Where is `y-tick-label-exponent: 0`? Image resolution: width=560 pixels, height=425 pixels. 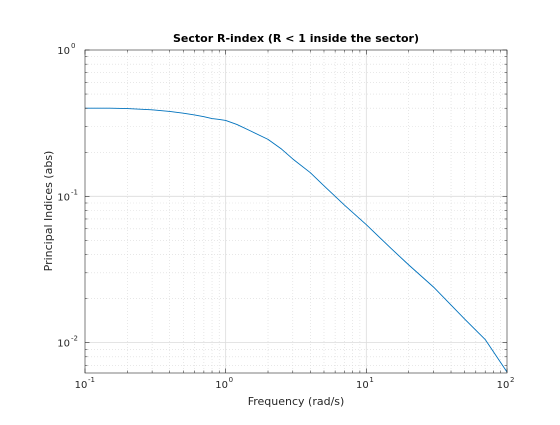 y-tick-label-exponent: 0 is located at coordinates (73, 46).